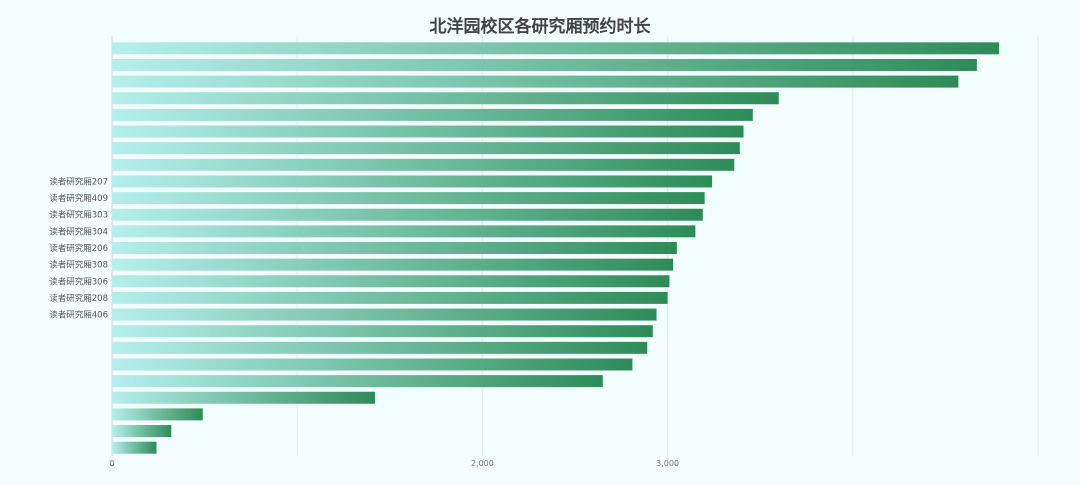  What do you see at coordinates (78, 215) in the screenshot?
I see `category-label: 读者研究厢303` at bounding box center [78, 215].